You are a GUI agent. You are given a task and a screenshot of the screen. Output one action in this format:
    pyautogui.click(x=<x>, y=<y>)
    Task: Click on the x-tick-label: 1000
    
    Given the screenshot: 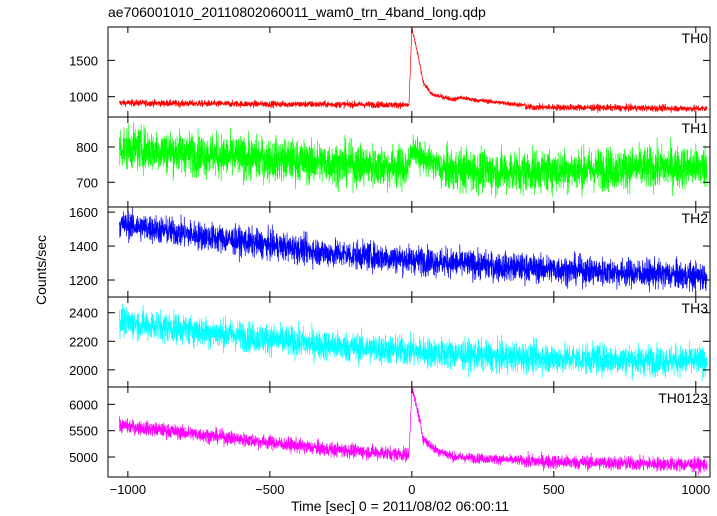 What is the action you would take?
    pyautogui.click(x=695, y=489)
    